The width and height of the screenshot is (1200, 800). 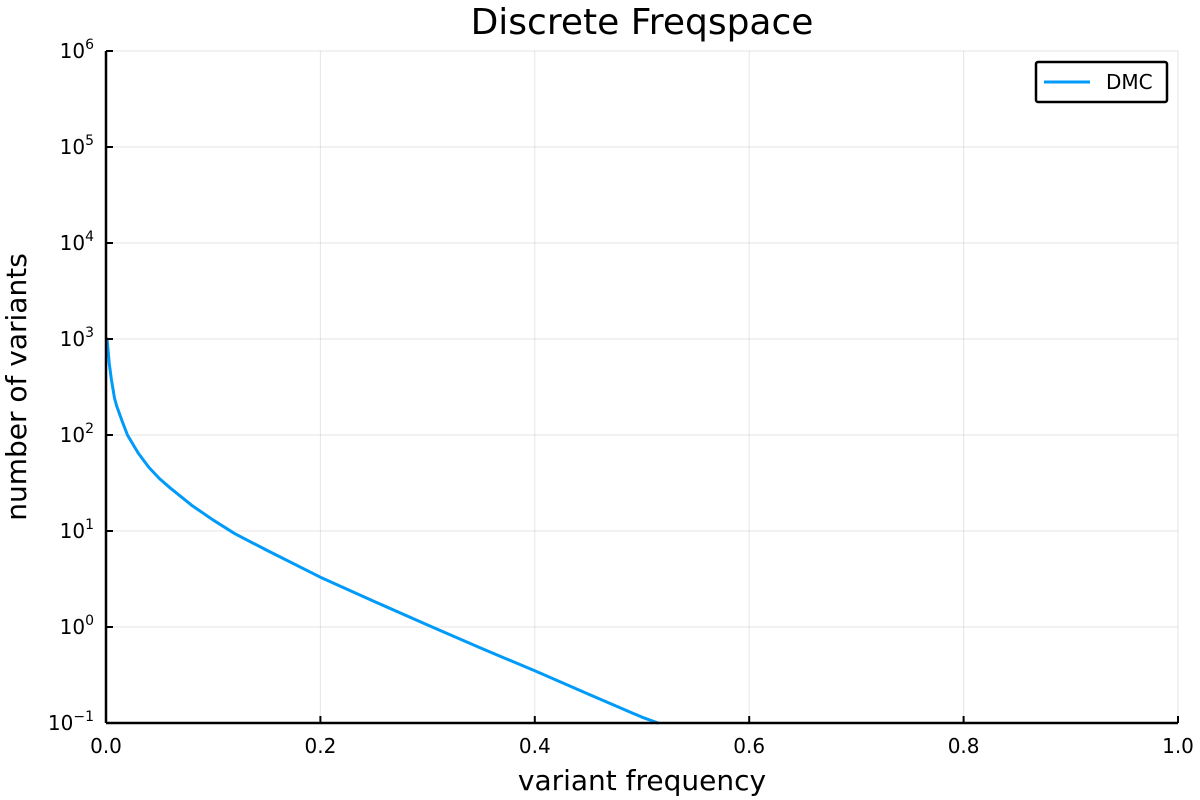 I want to click on y-tick-label: 10³, so click(x=77, y=338).